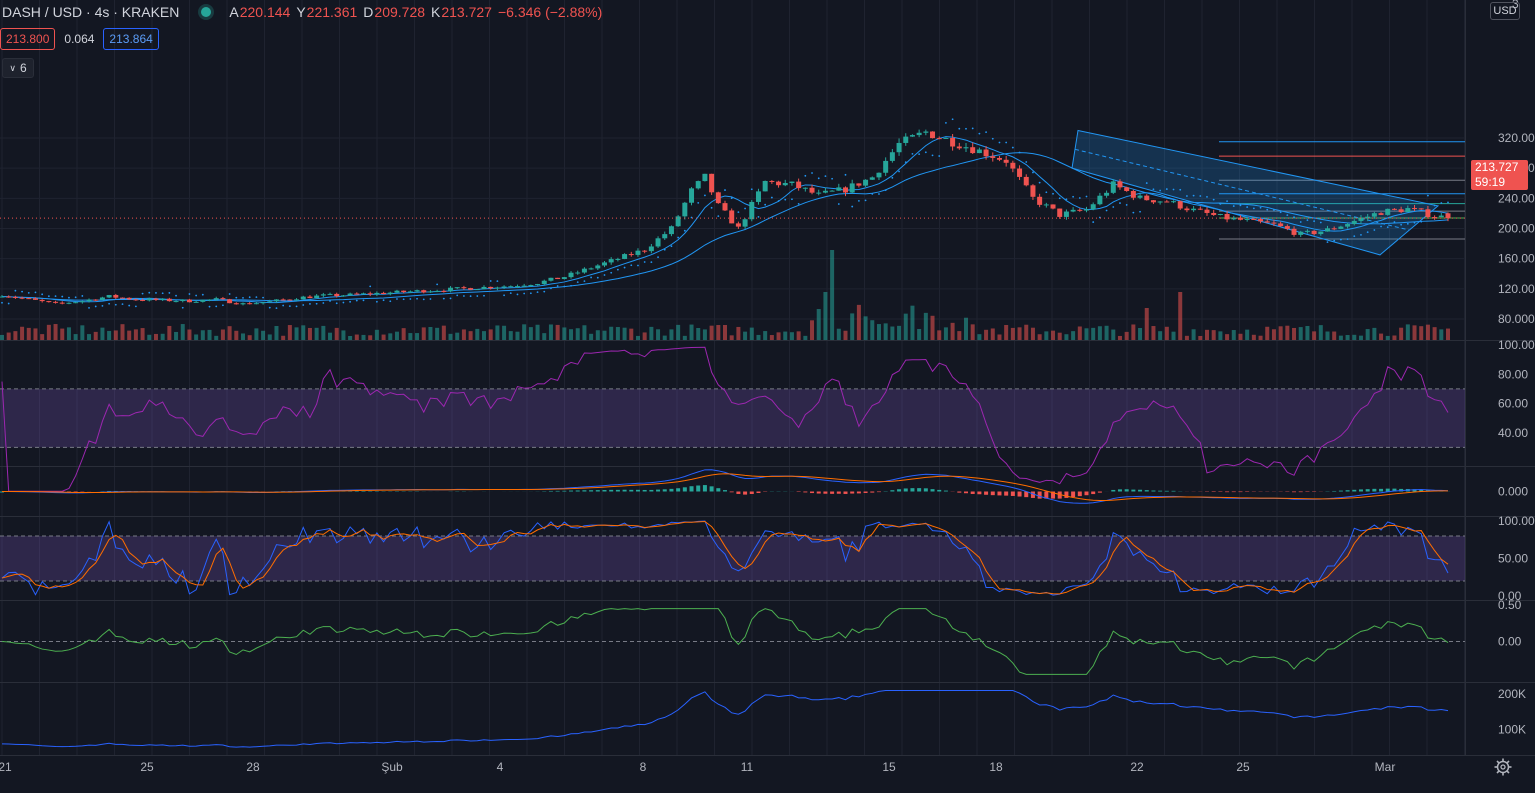 Image resolution: width=1535 pixels, height=793 pixels. I want to click on current-price-label: 213.727 59:19, so click(1499, 175).